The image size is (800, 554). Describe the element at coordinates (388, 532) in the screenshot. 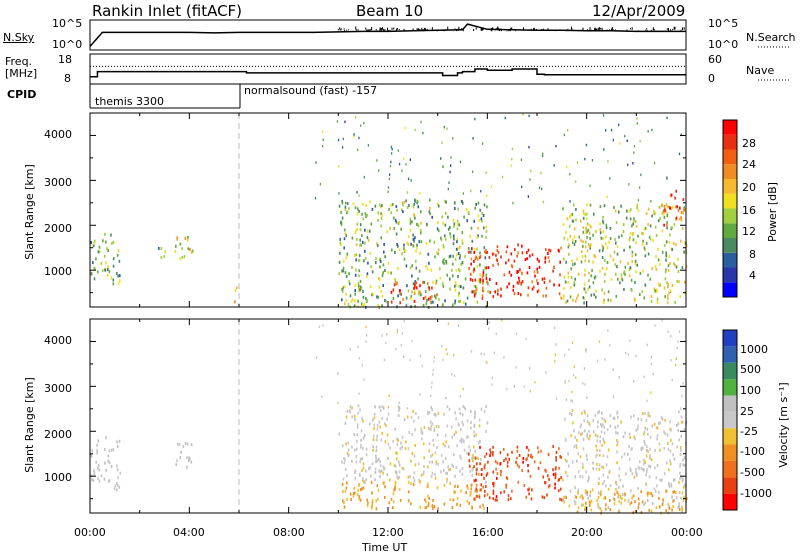

I see `xtick: 12:00` at that location.